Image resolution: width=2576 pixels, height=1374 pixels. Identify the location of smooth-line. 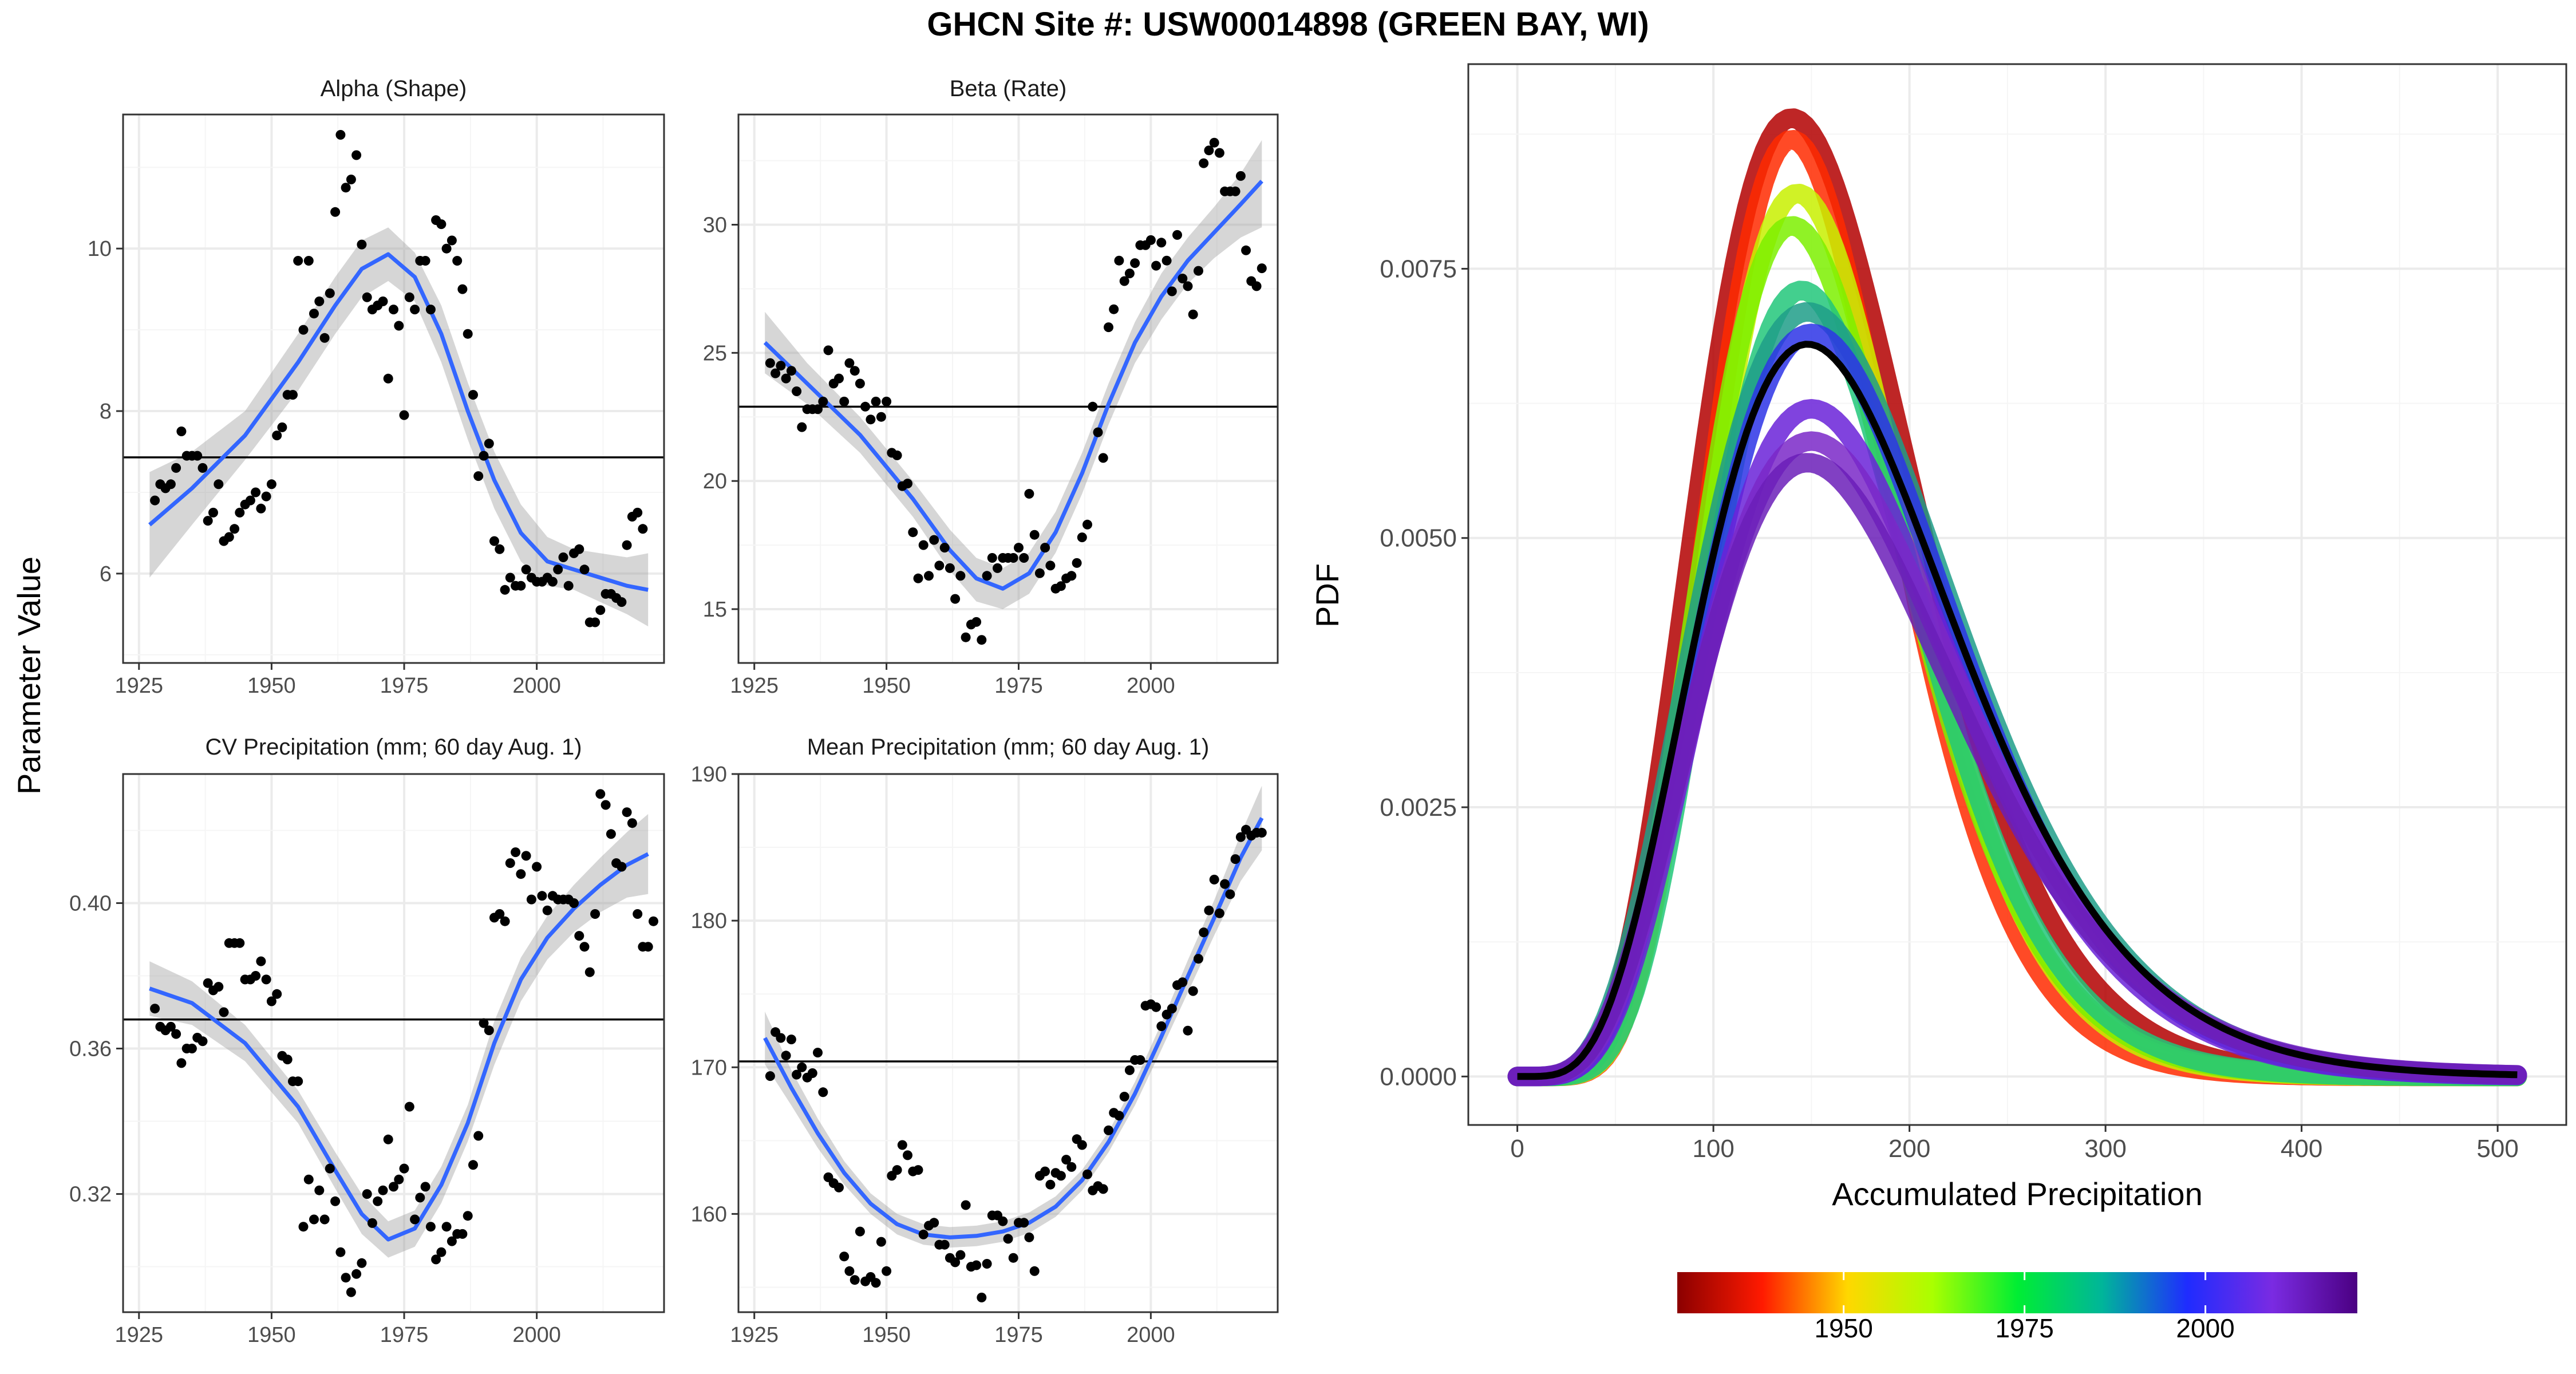
(399, 1047).